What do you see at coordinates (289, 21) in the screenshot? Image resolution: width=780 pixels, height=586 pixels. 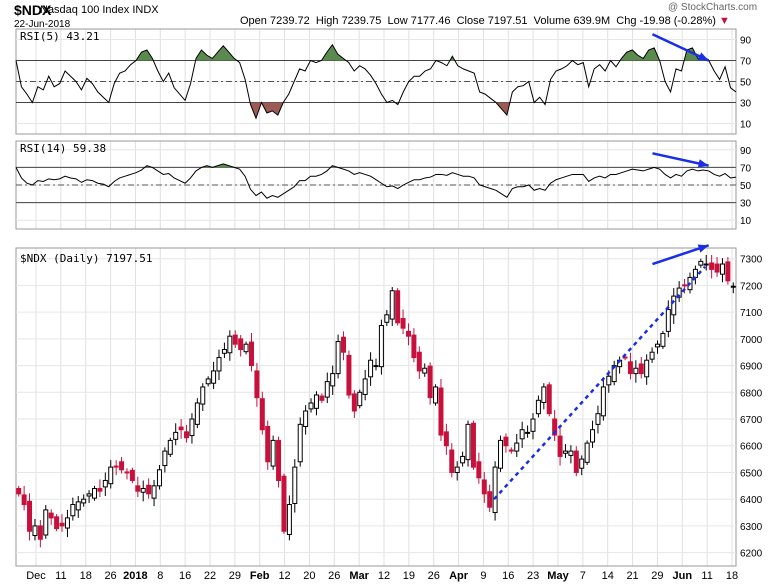 I see `open-value: 7239.72` at bounding box center [289, 21].